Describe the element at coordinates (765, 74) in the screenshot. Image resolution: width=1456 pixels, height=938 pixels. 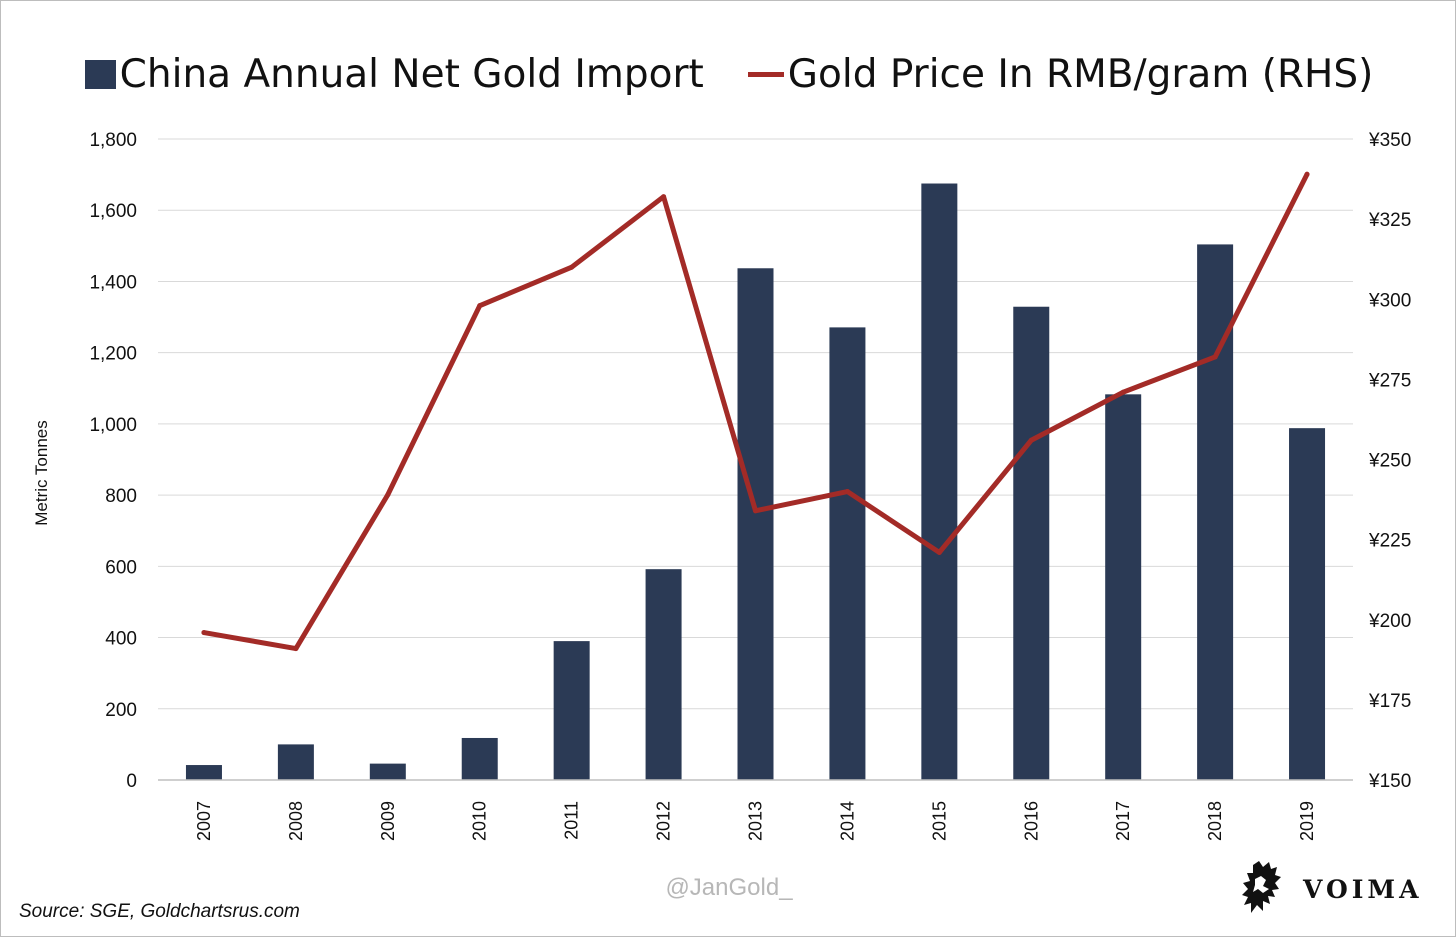
I see `legend-swatch-line` at that location.